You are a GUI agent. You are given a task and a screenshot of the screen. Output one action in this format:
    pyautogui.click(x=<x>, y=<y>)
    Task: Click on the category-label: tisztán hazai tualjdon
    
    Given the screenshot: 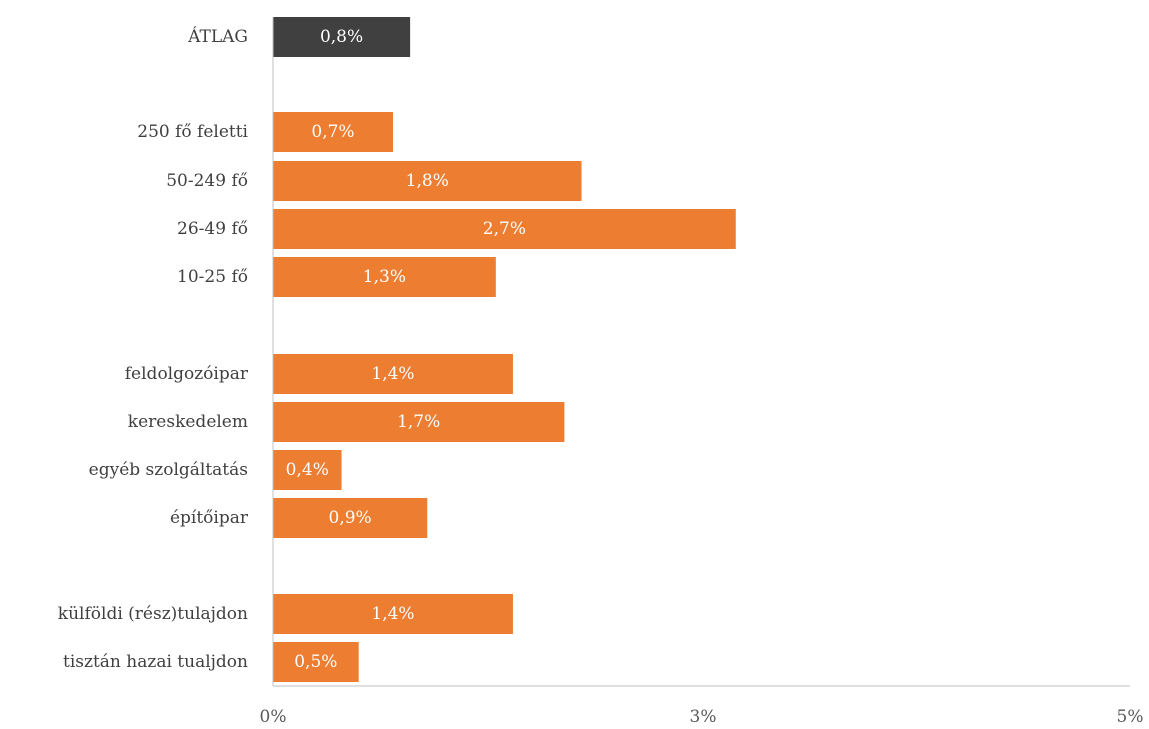 What is the action you would take?
    pyautogui.click(x=155, y=662)
    